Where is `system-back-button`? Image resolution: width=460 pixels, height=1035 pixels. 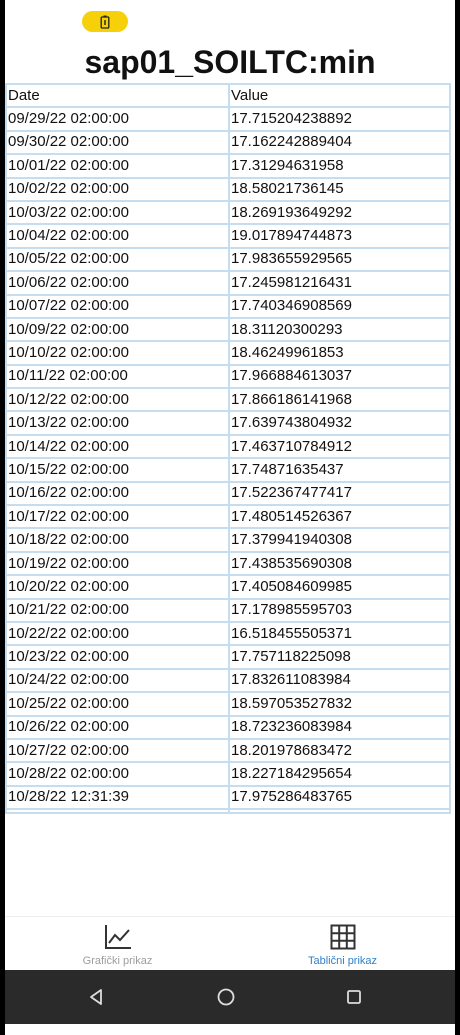 system-back-button is located at coordinates (96, 997).